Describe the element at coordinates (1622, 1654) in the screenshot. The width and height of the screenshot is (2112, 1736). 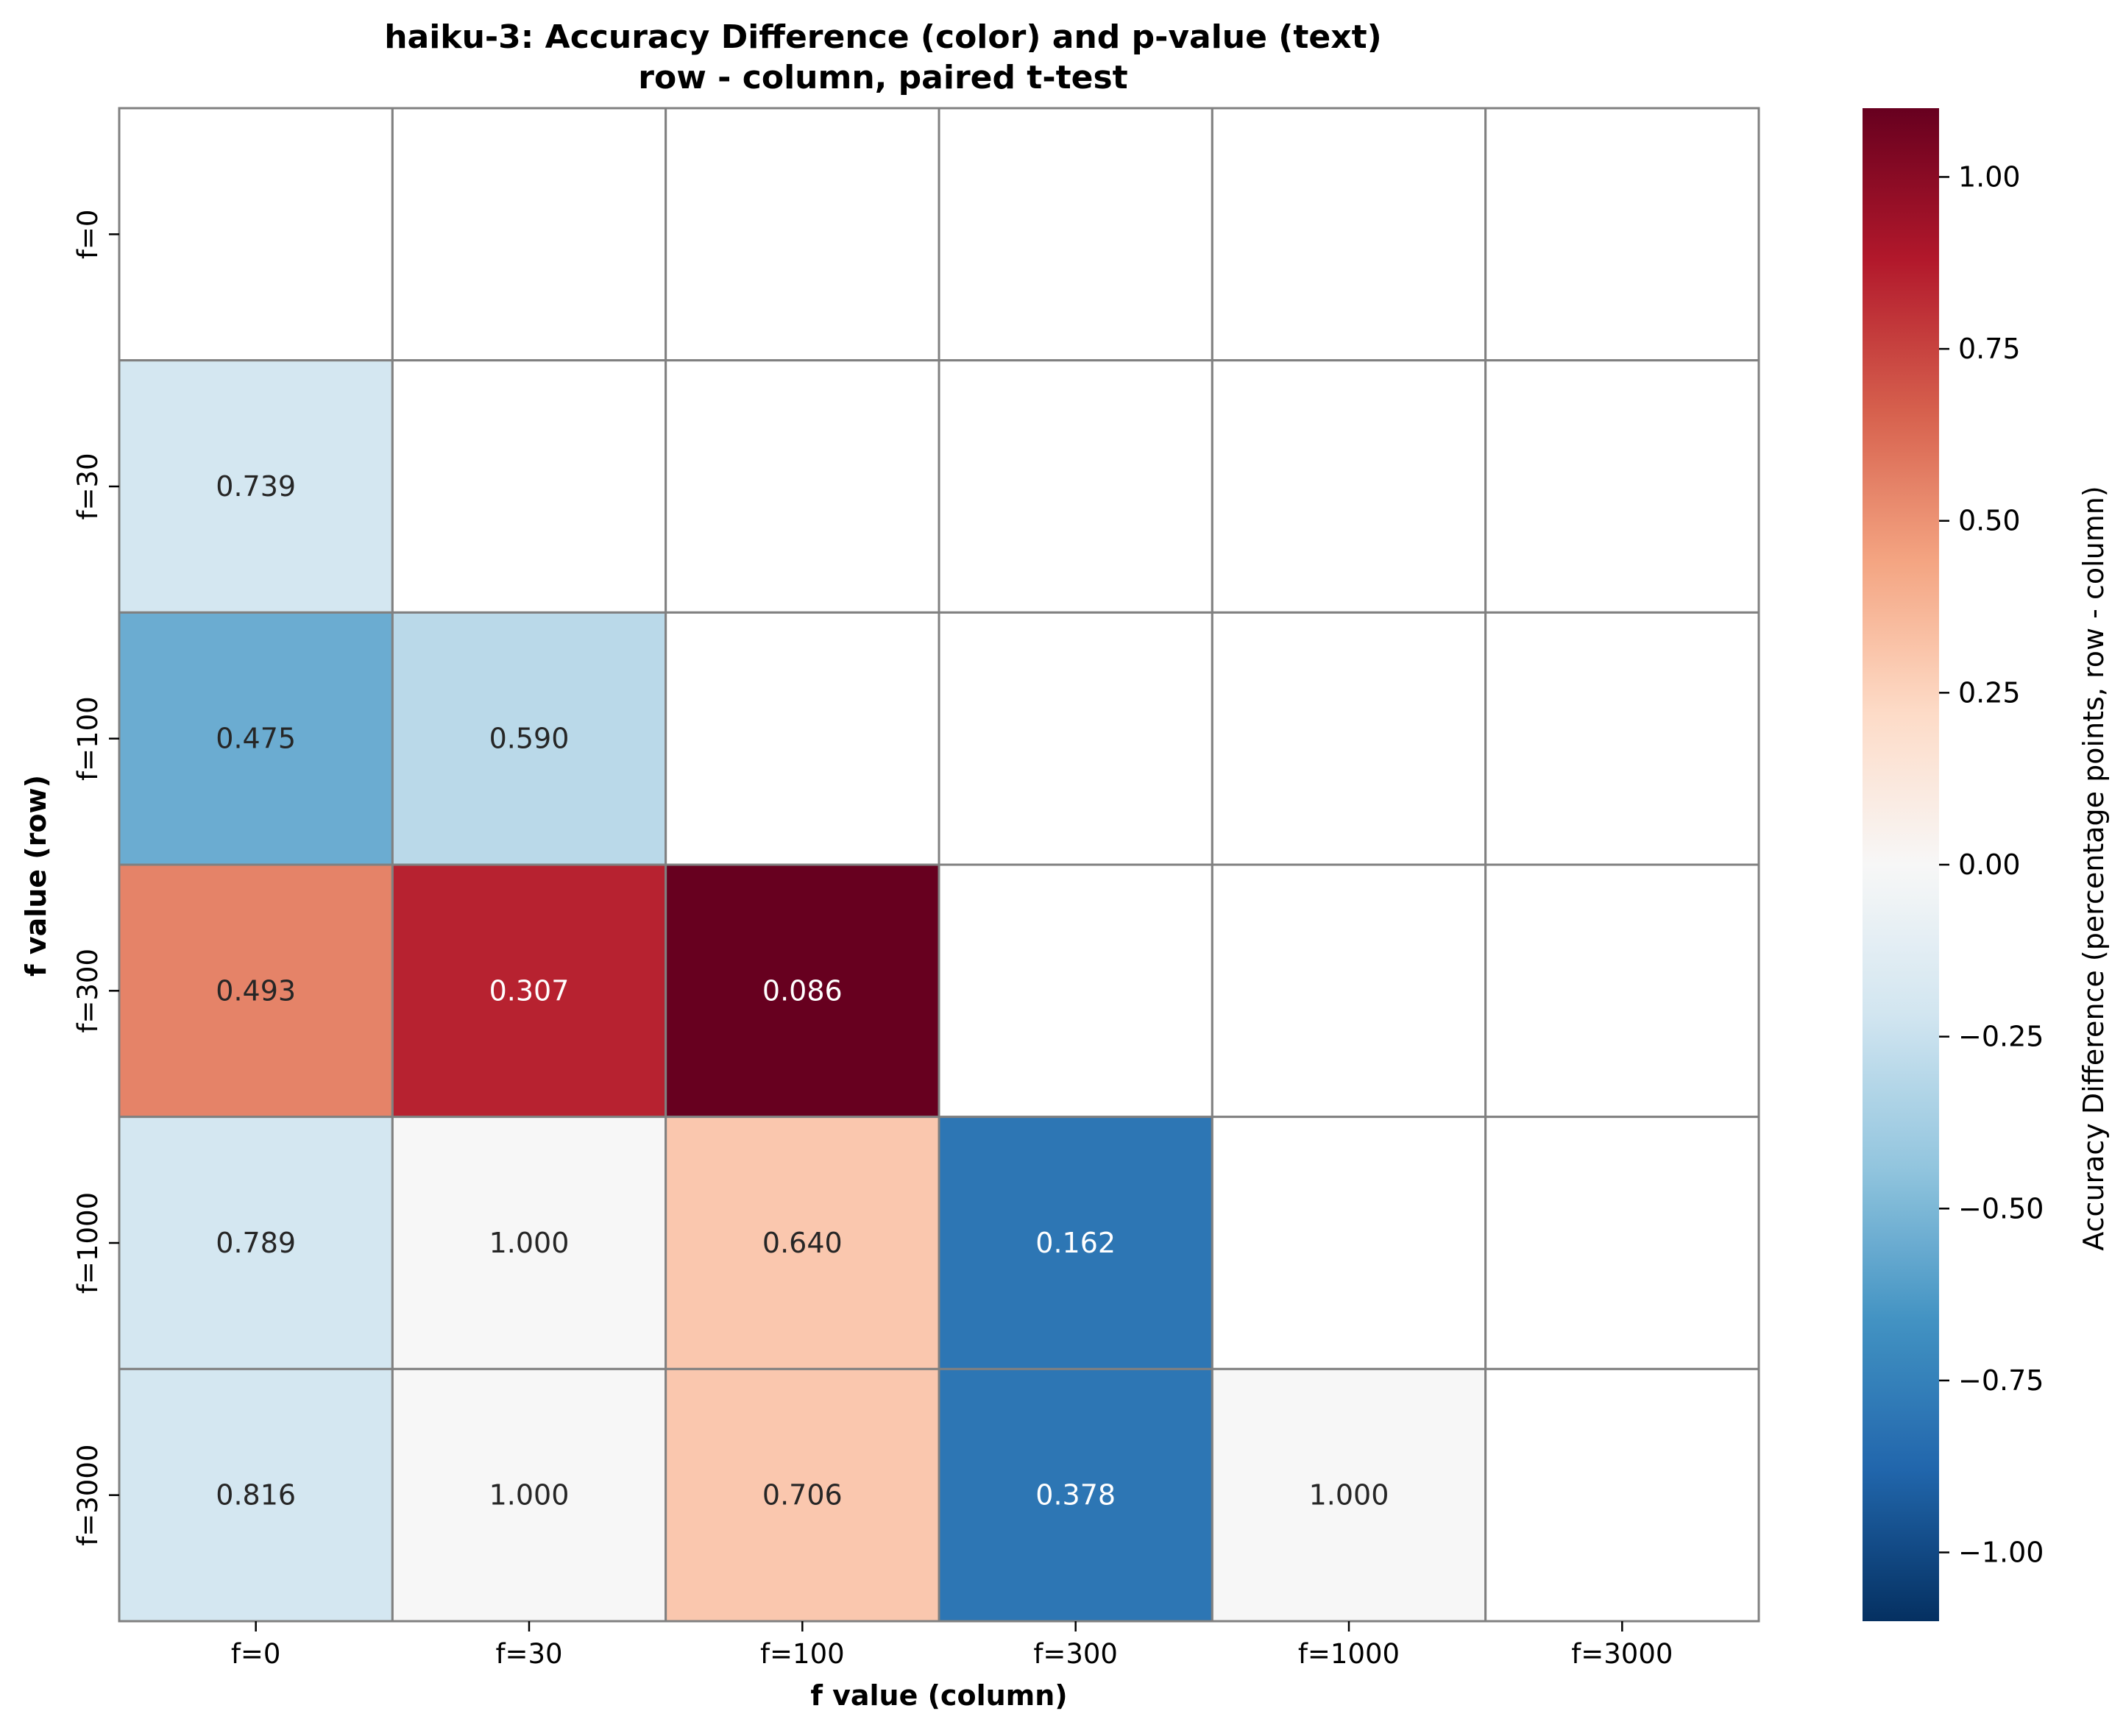
I see `x-tick-label: f=3000` at that location.